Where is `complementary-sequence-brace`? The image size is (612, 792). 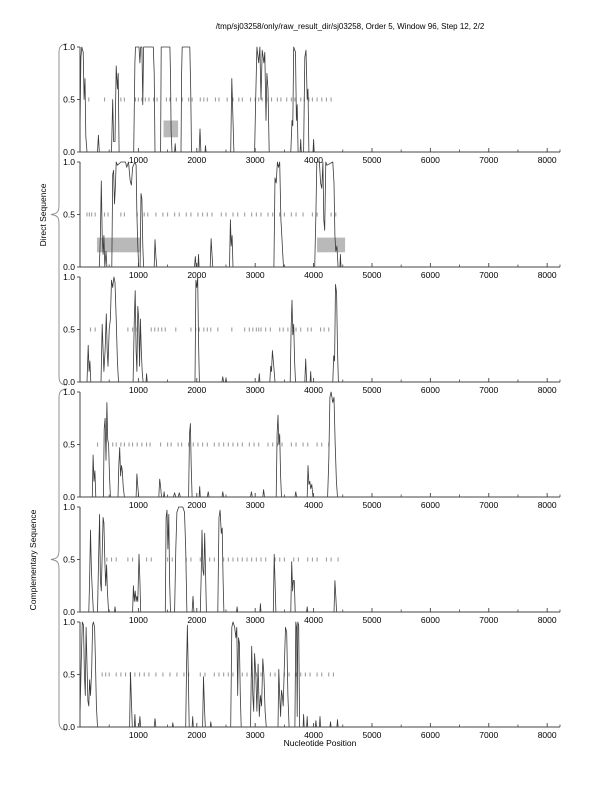 complementary-sequence-brace is located at coordinates (59, 559).